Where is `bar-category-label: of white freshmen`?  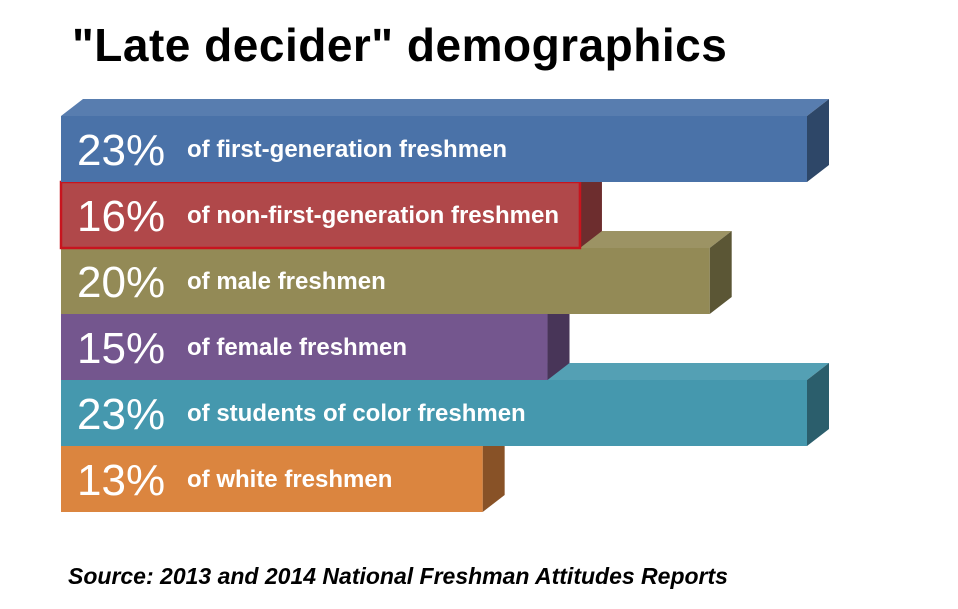
bar-category-label: of white freshmen is located at coordinates (289, 479).